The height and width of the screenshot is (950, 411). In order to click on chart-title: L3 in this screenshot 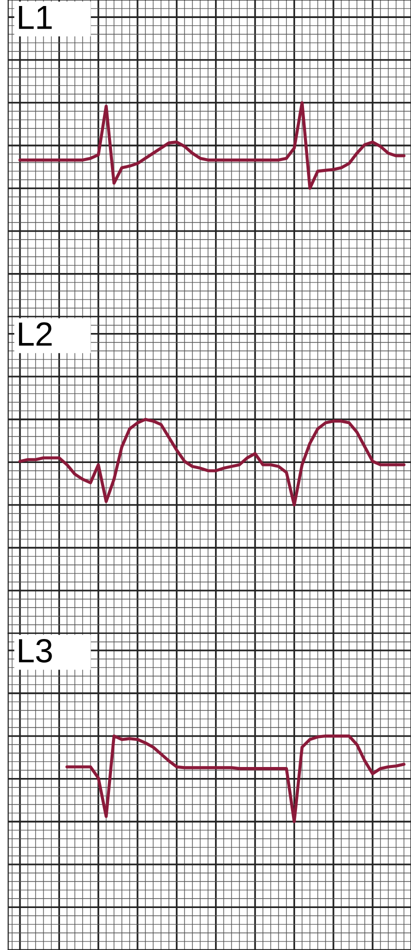, I will do `click(35, 650)`.